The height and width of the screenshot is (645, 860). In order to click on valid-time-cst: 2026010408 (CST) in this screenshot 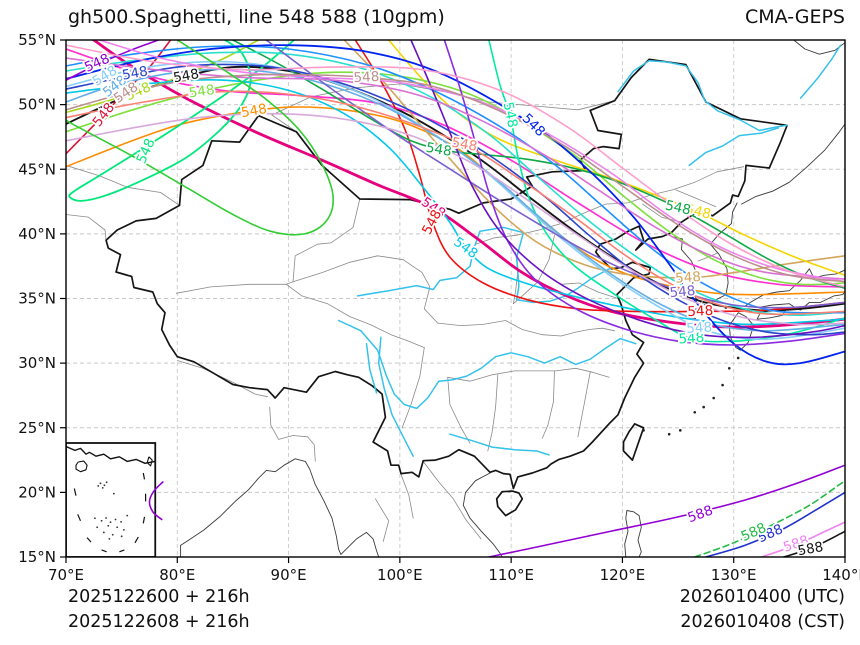, I will do `click(762, 622)`.